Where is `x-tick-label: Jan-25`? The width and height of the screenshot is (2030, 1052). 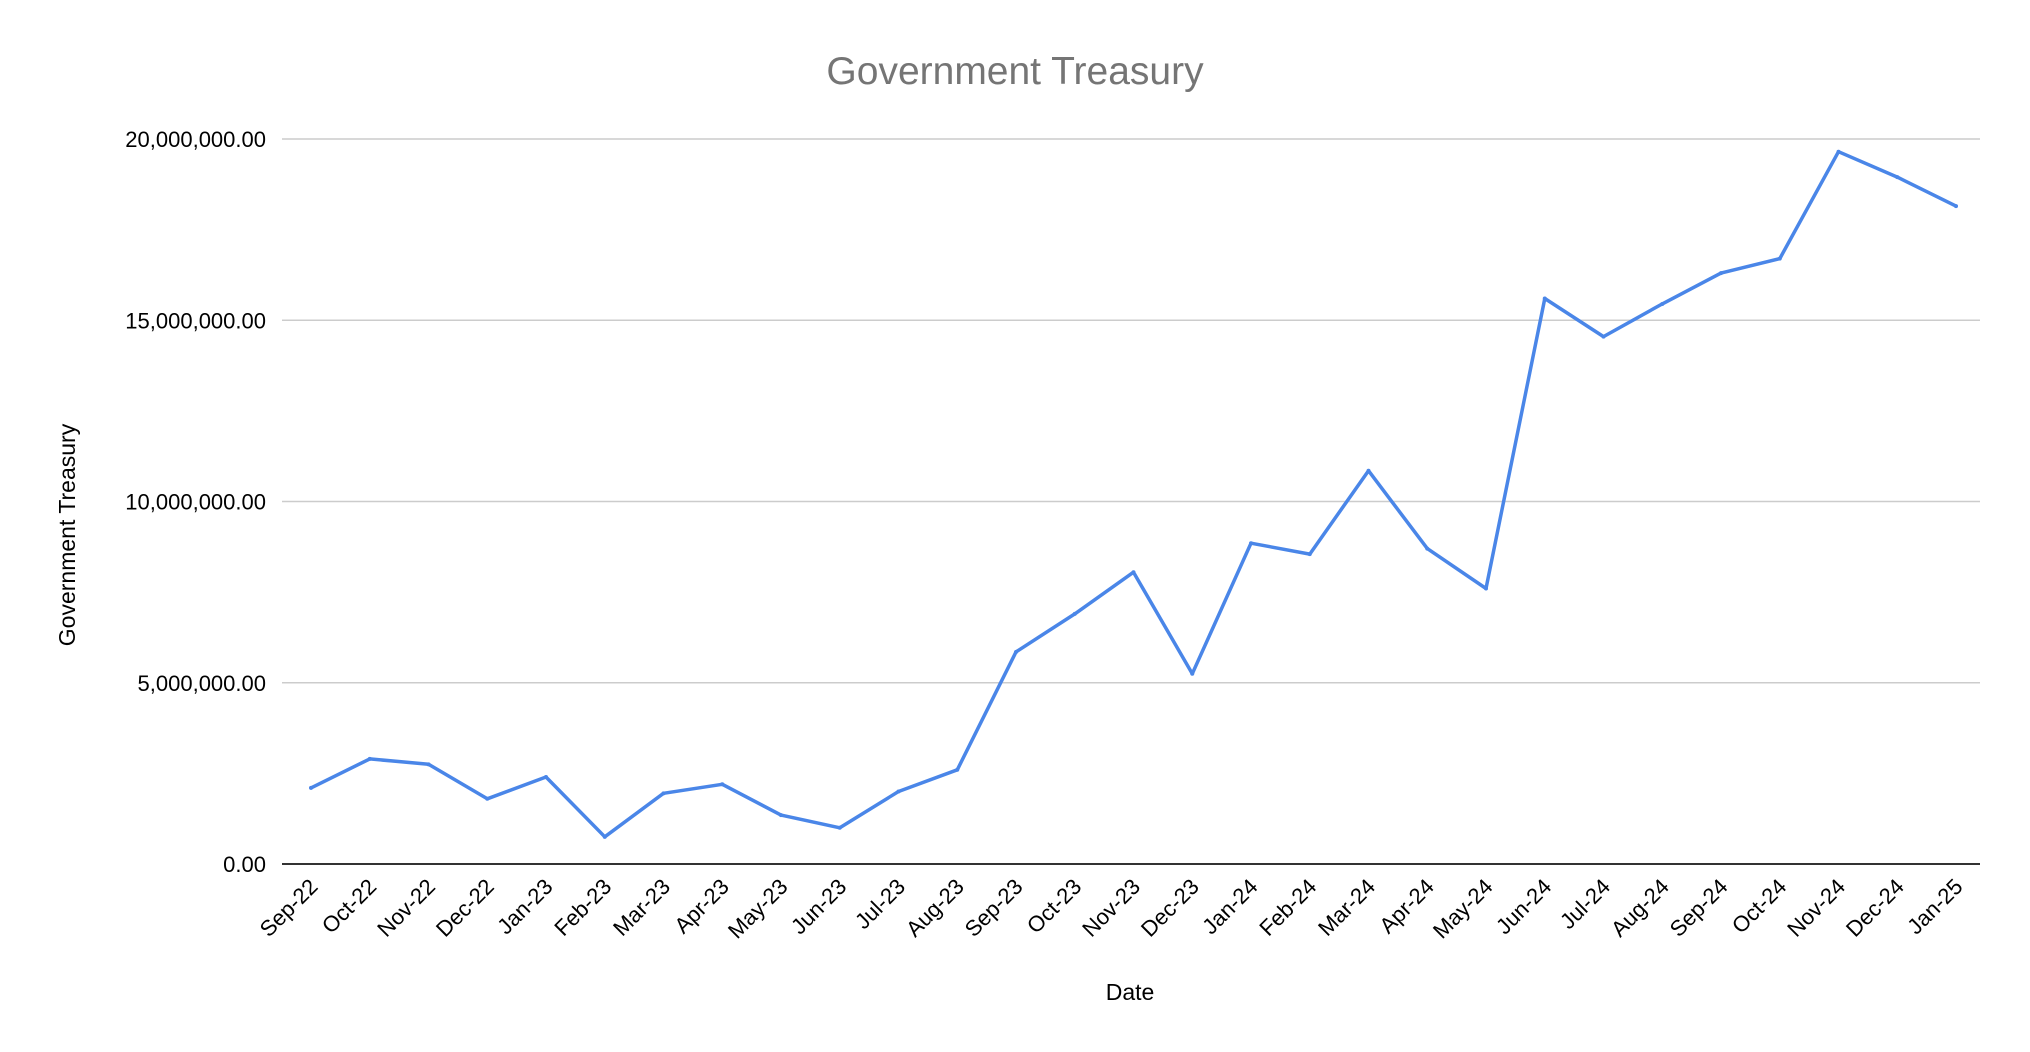
x-tick-label: Jan-25 is located at coordinates (1934, 906).